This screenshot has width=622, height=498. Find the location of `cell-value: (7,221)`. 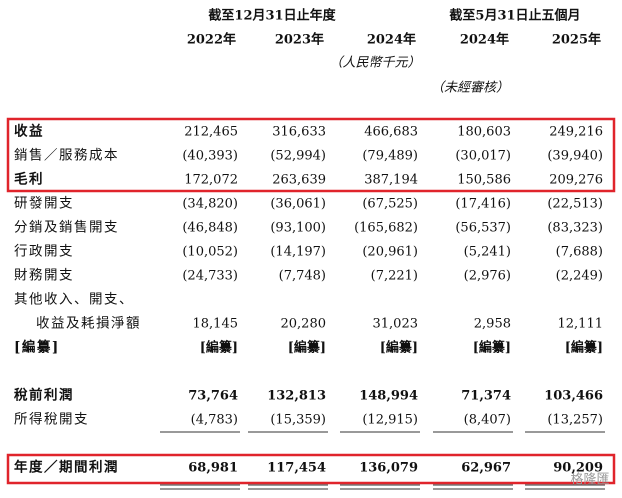

cell-value: (7,221) is located at coordinates (394, 276).